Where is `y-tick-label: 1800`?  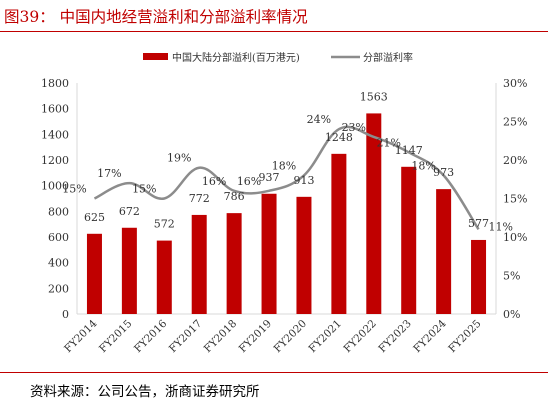
y-tick-label: 1800 is located at coordinates (55, 83).